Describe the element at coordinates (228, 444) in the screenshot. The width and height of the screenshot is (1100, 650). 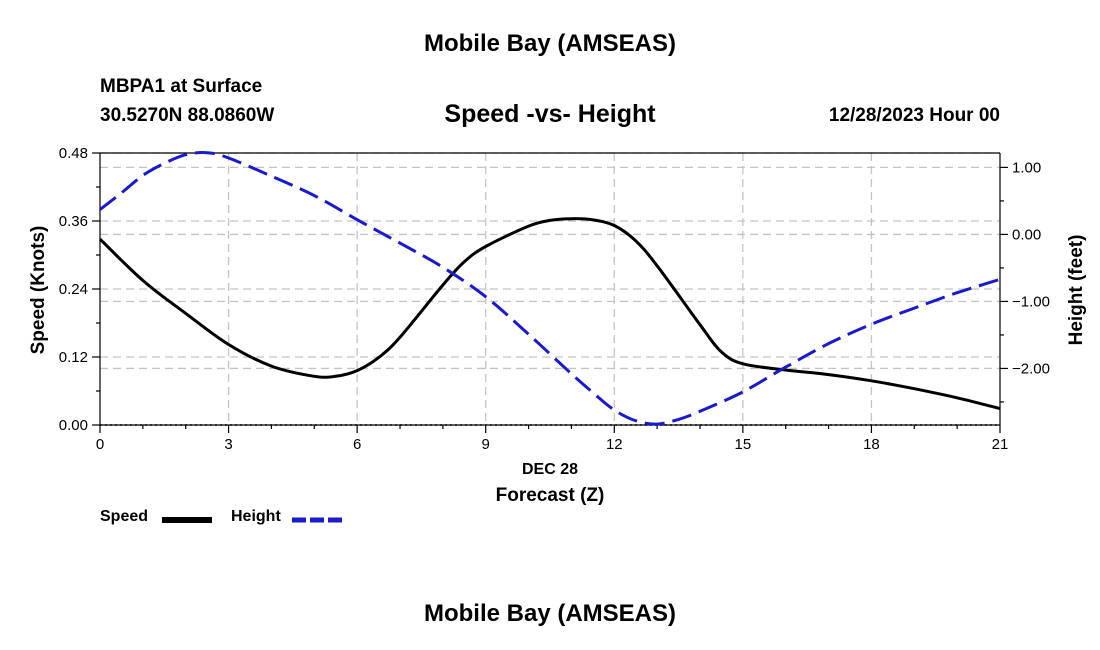
I see `x-tick-label: 3` at that location.